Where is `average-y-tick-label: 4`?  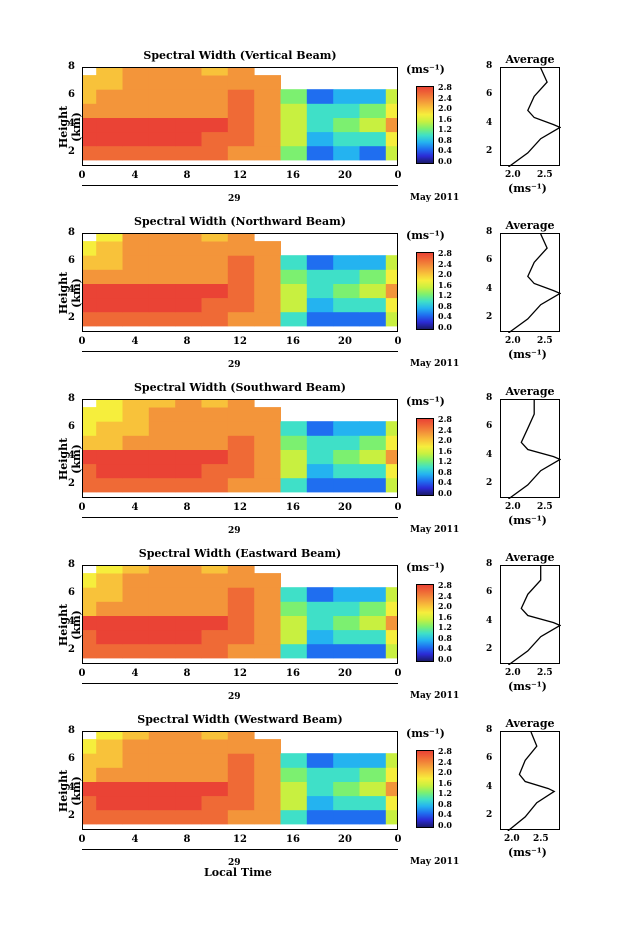
average-y-tick-label: 4 is located at coordinates (489, 787).